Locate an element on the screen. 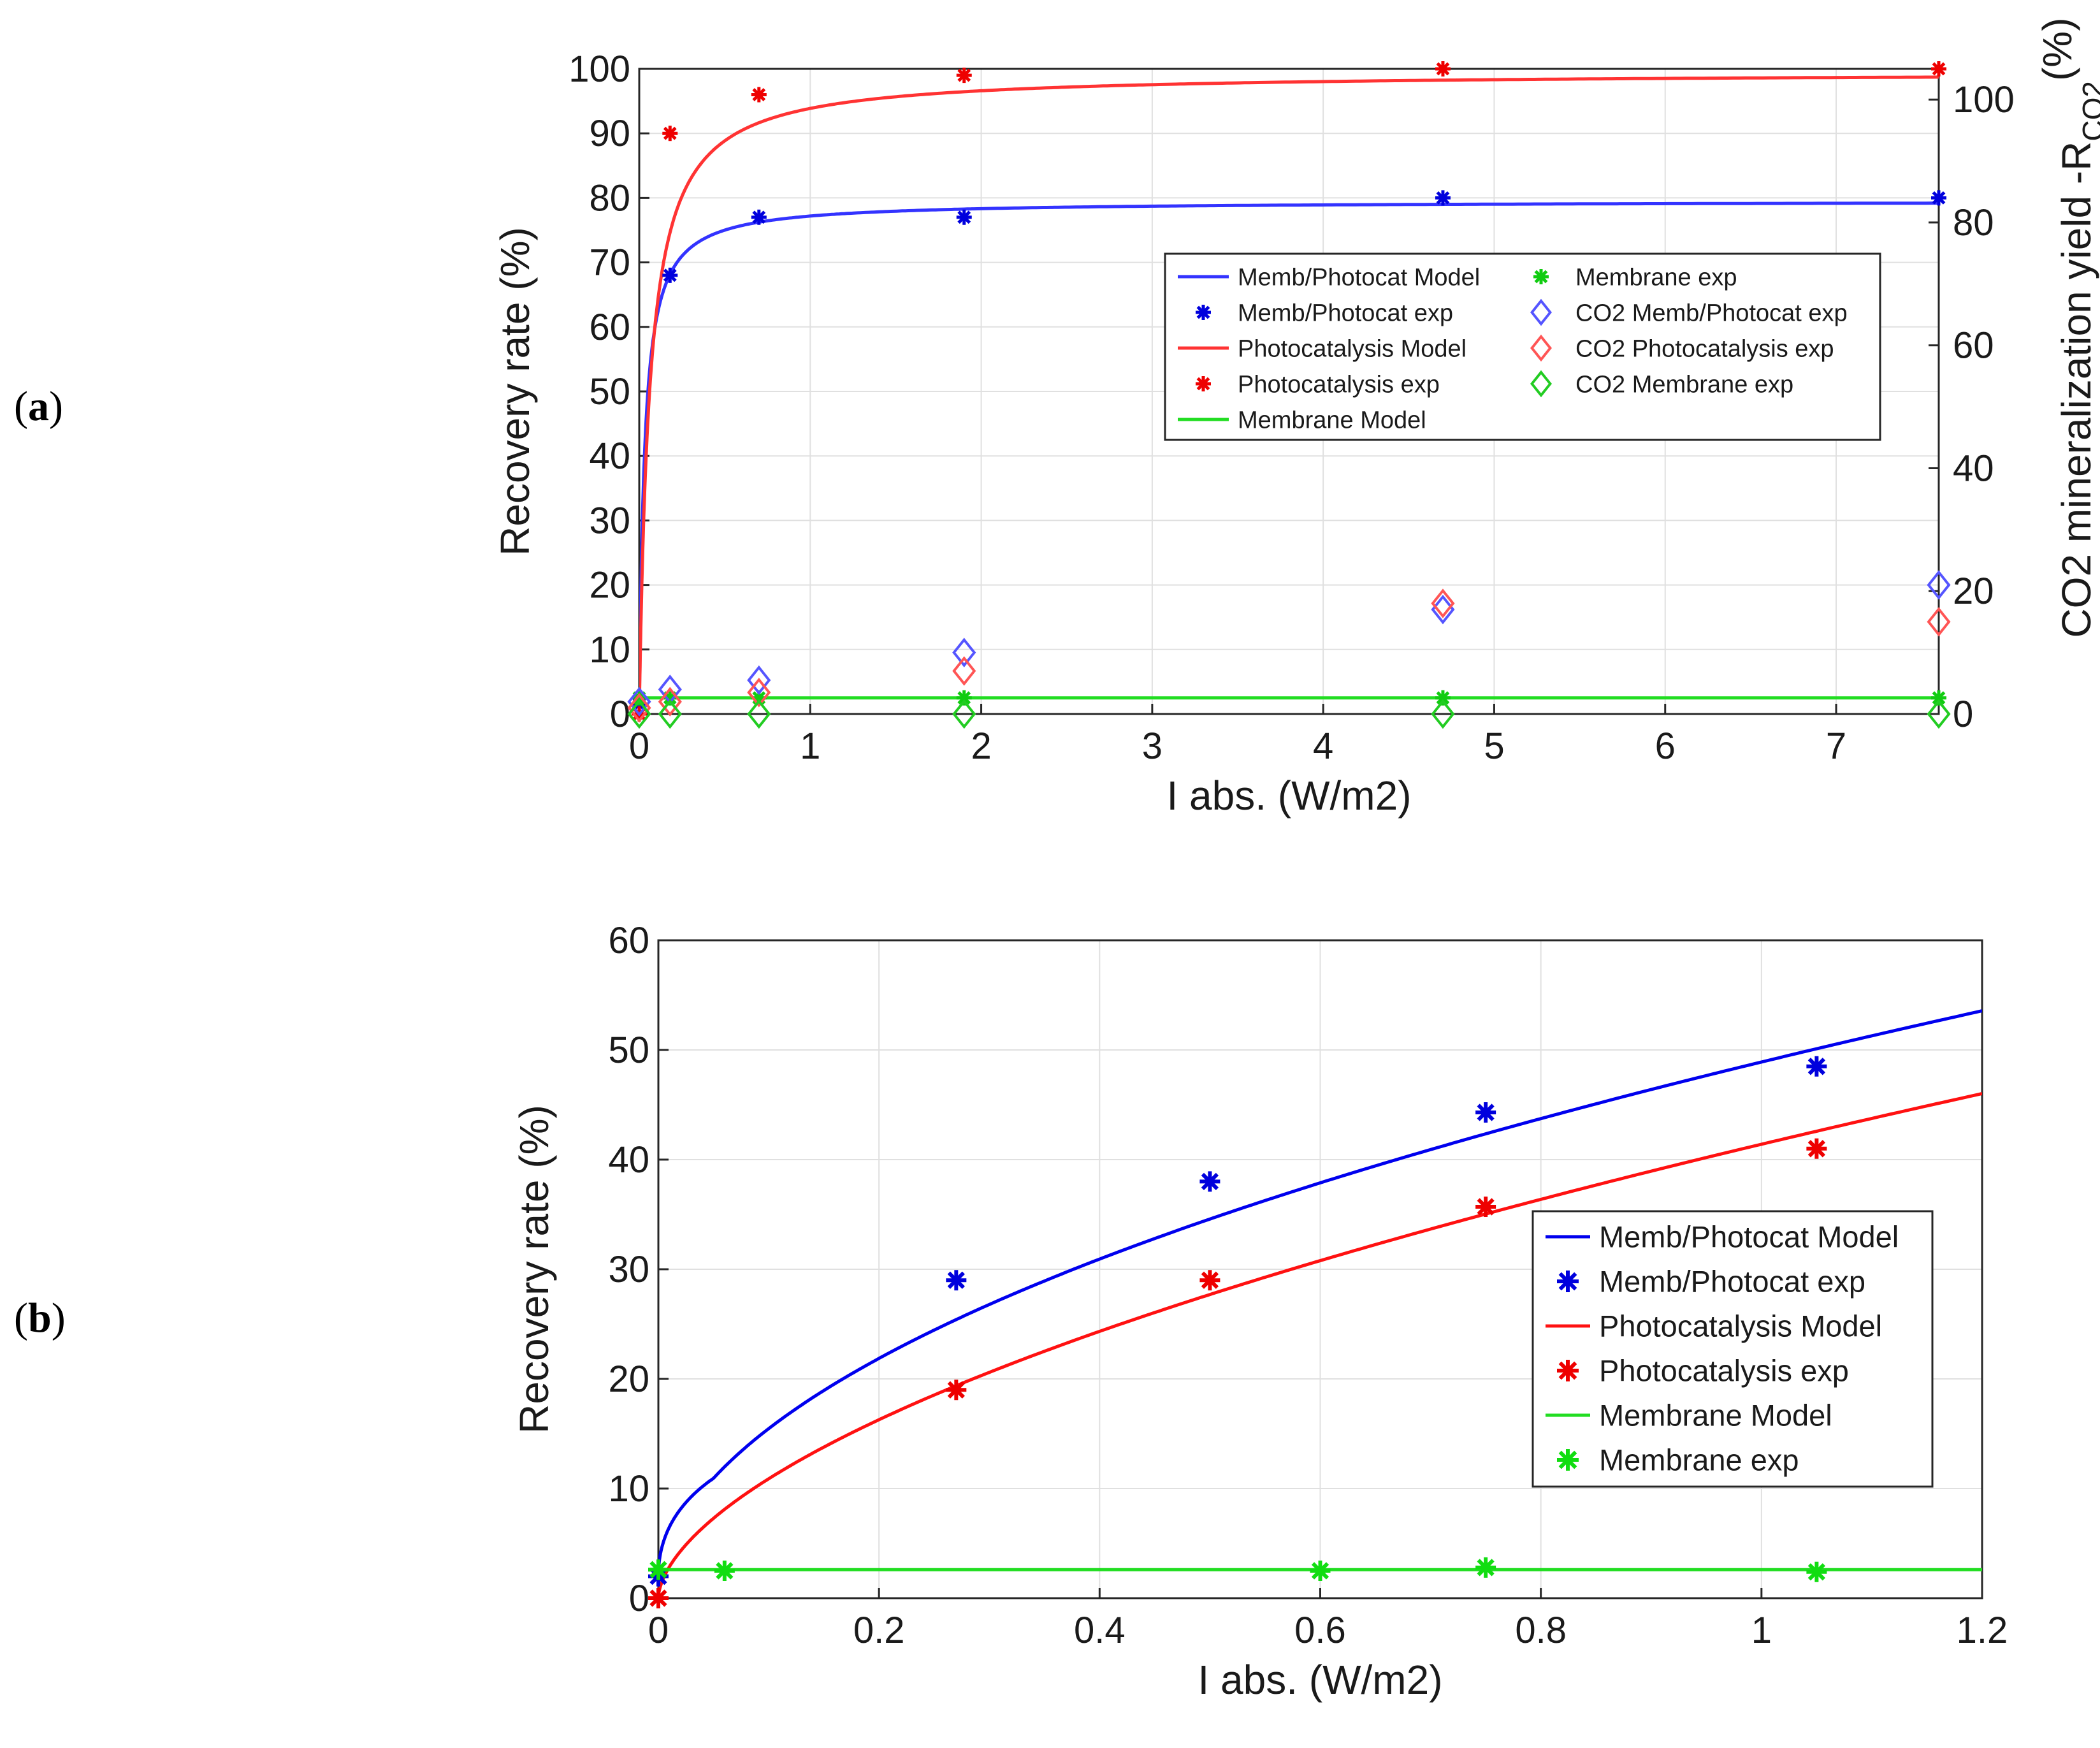 This screenshot has height=1748, width=2100. series-points-membrane-exp is located at coordinates (1237, 1569).